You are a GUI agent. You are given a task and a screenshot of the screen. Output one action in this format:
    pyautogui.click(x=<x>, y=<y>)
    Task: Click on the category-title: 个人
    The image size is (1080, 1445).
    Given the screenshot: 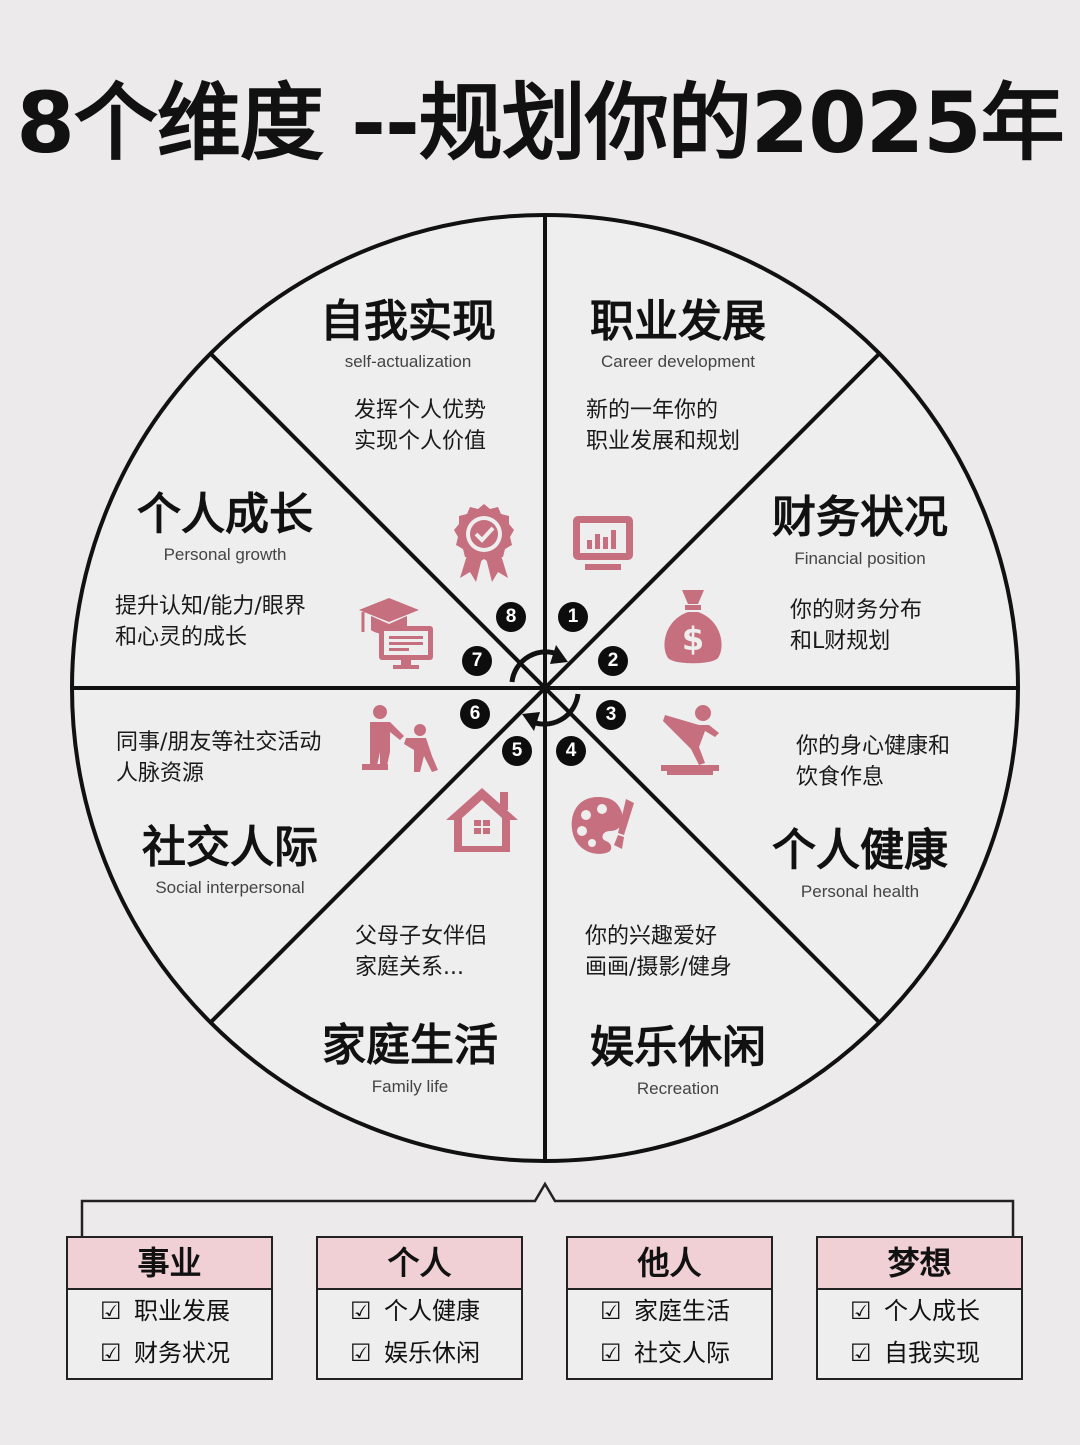 What is the action you would take?
    pyautogui.click(x=419, y=1264)
    